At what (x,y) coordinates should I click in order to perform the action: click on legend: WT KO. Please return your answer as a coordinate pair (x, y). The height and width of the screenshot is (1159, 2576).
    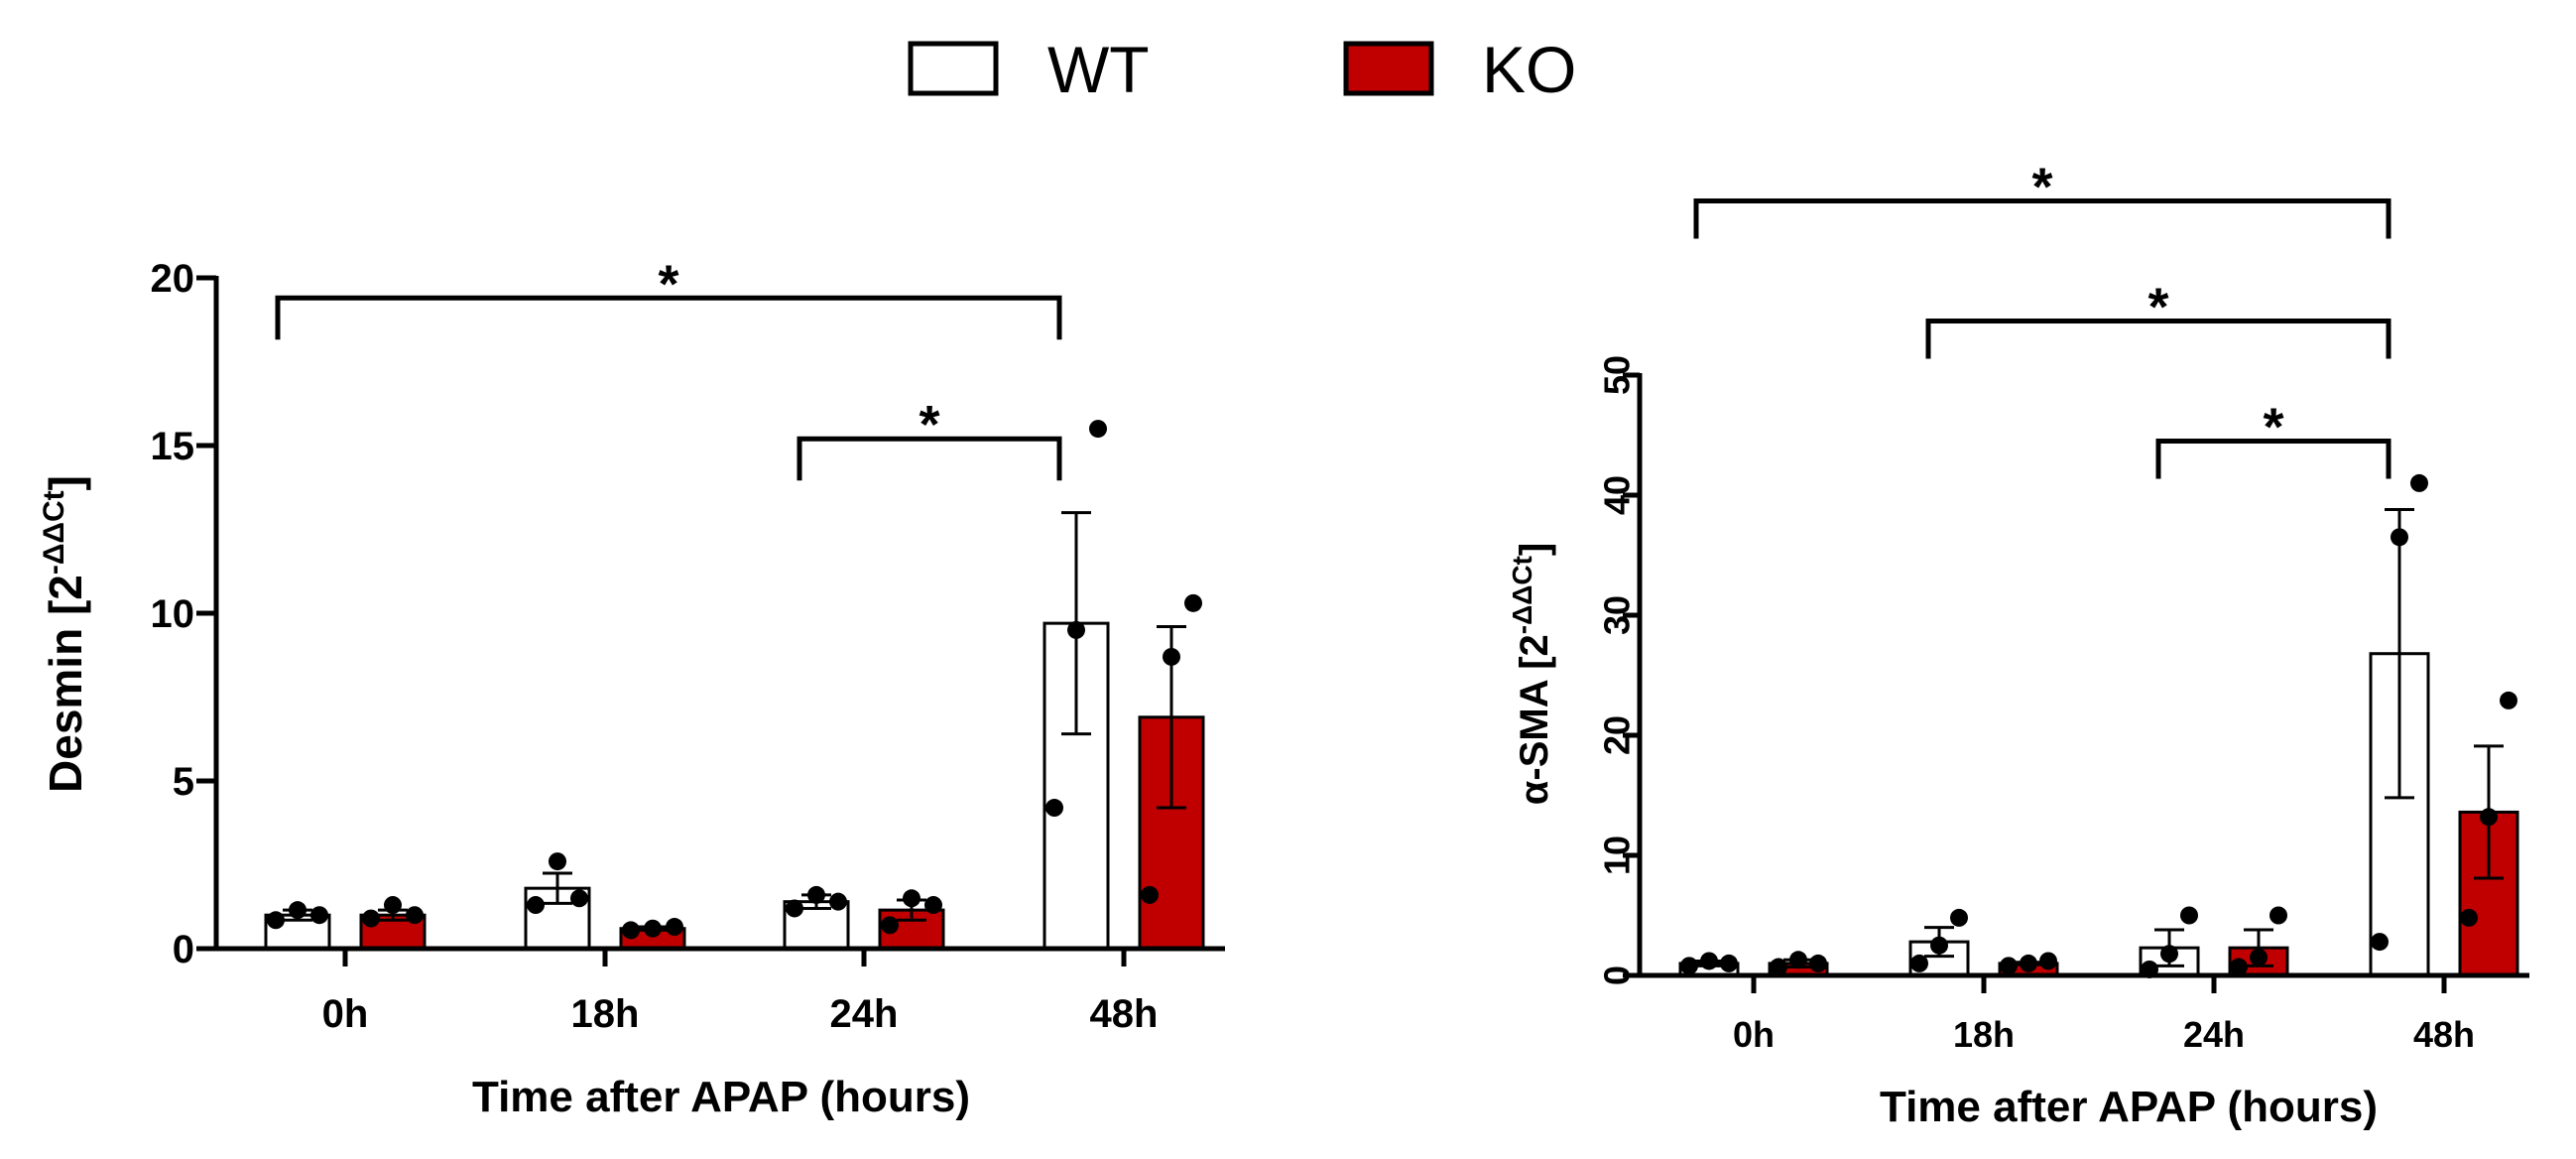
    Looking at the image, I should click on (1242, 70).